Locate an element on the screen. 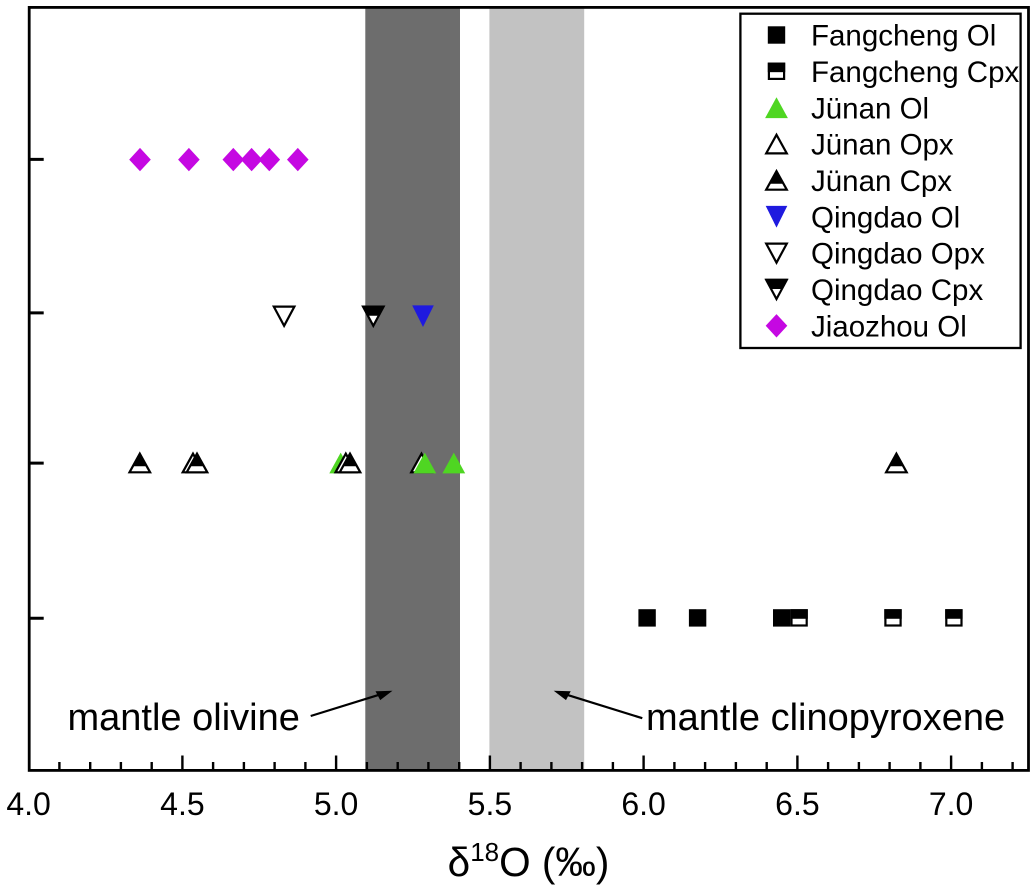 The image size is (1035, 894). svg-text: Jünan Opx is located at coordinates (882, 145).